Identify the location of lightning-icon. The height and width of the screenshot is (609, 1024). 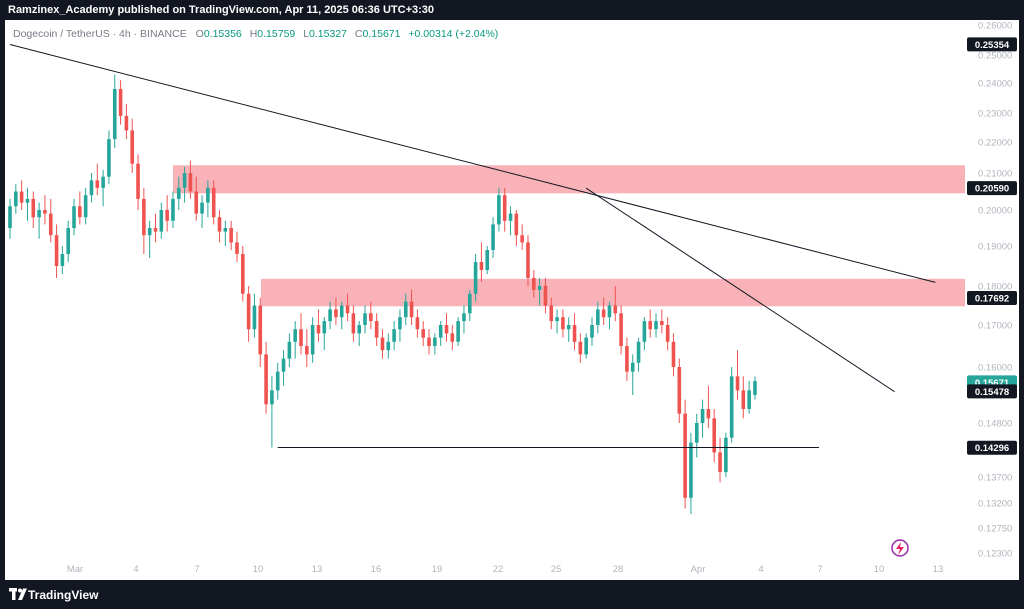
(900, 548).